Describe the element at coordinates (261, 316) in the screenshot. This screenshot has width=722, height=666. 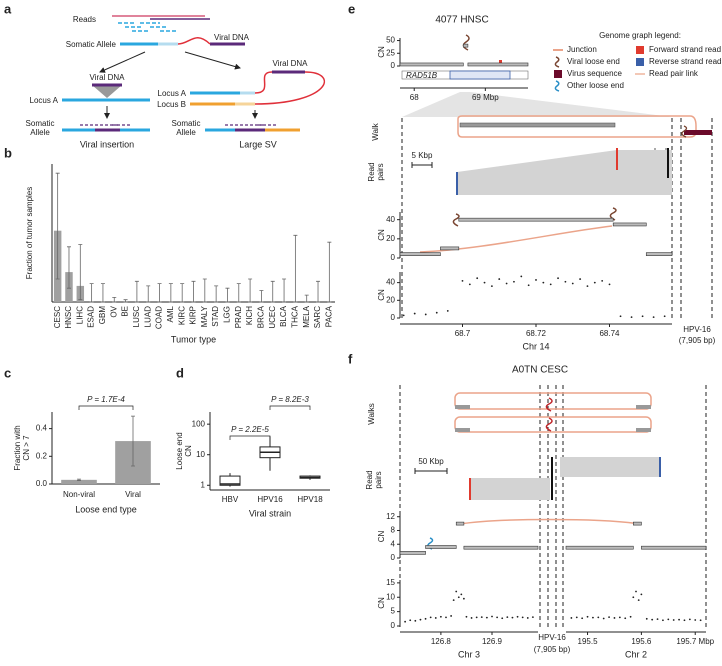
I see `x-tick-label: BRCA` at that location.